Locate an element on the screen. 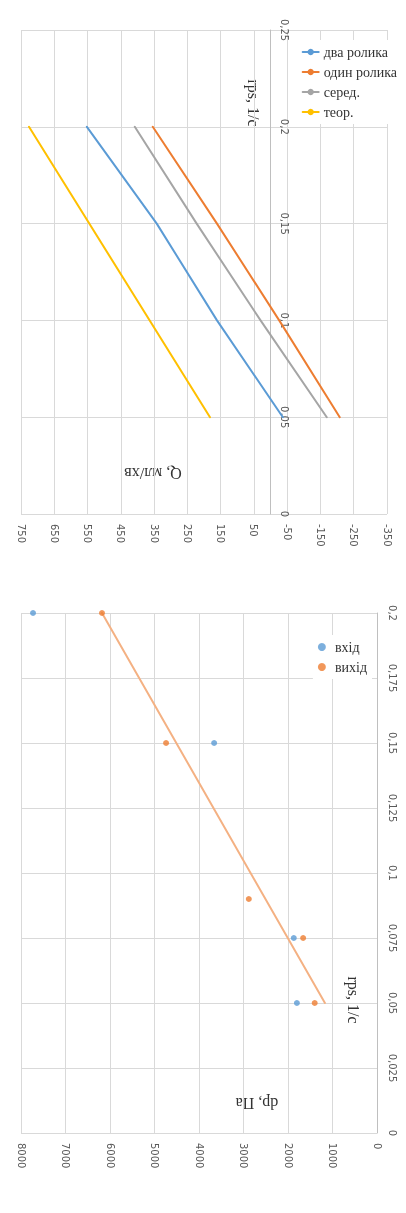 This screenshot has height=1213, width=406. y-tick-label: 0,075 is located at coordinates (392, 938).